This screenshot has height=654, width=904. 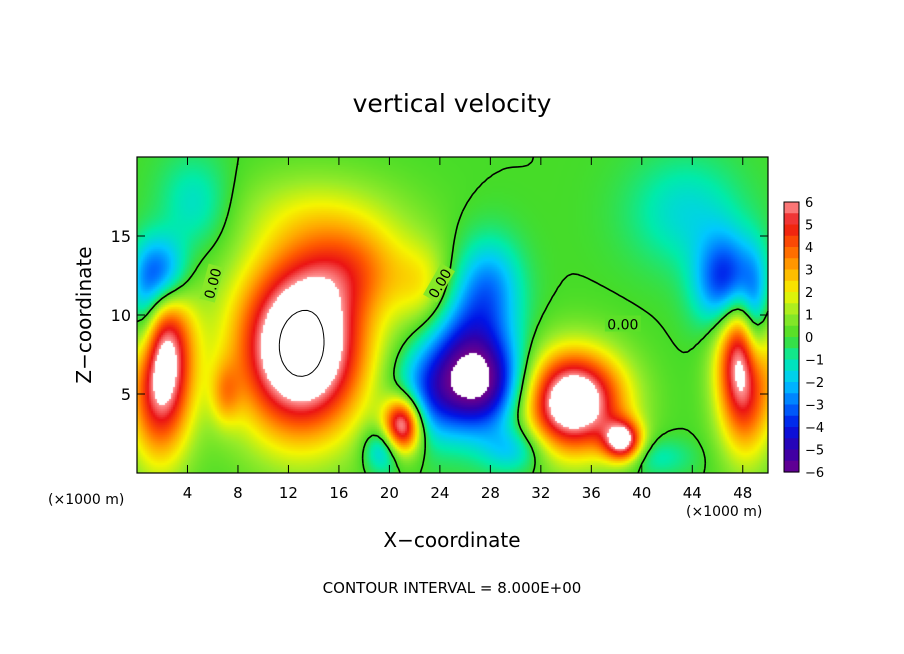 What do you see at coordinates (742, 493) in the screenshot?
I see `x-tick-label: 48` at bounding box center [742, 493].